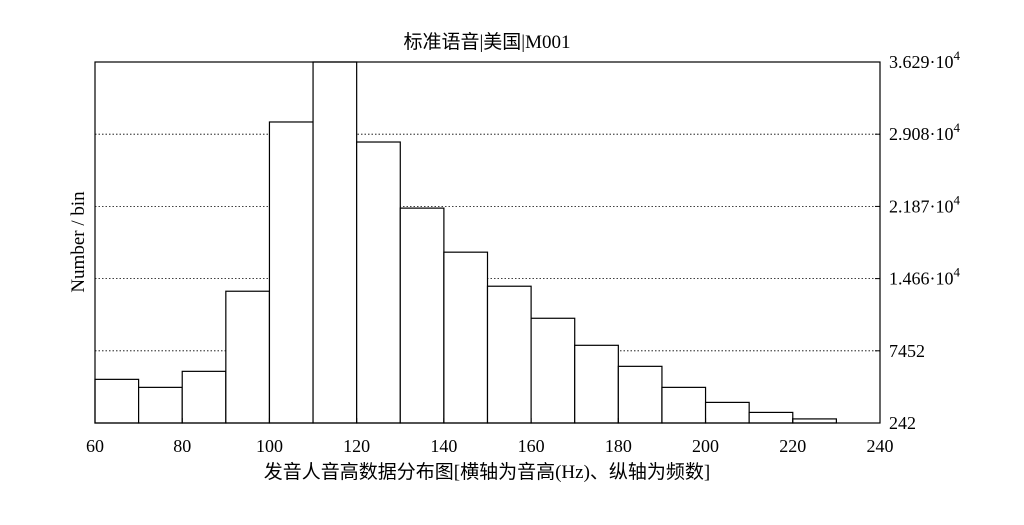 The height and width of the screenshot is (525, 1024). What do you see at coordinates (925, 132) in the screenshot?
I see `y-tick-label: 2.908·10⁴` at bounding box center [925, 132].